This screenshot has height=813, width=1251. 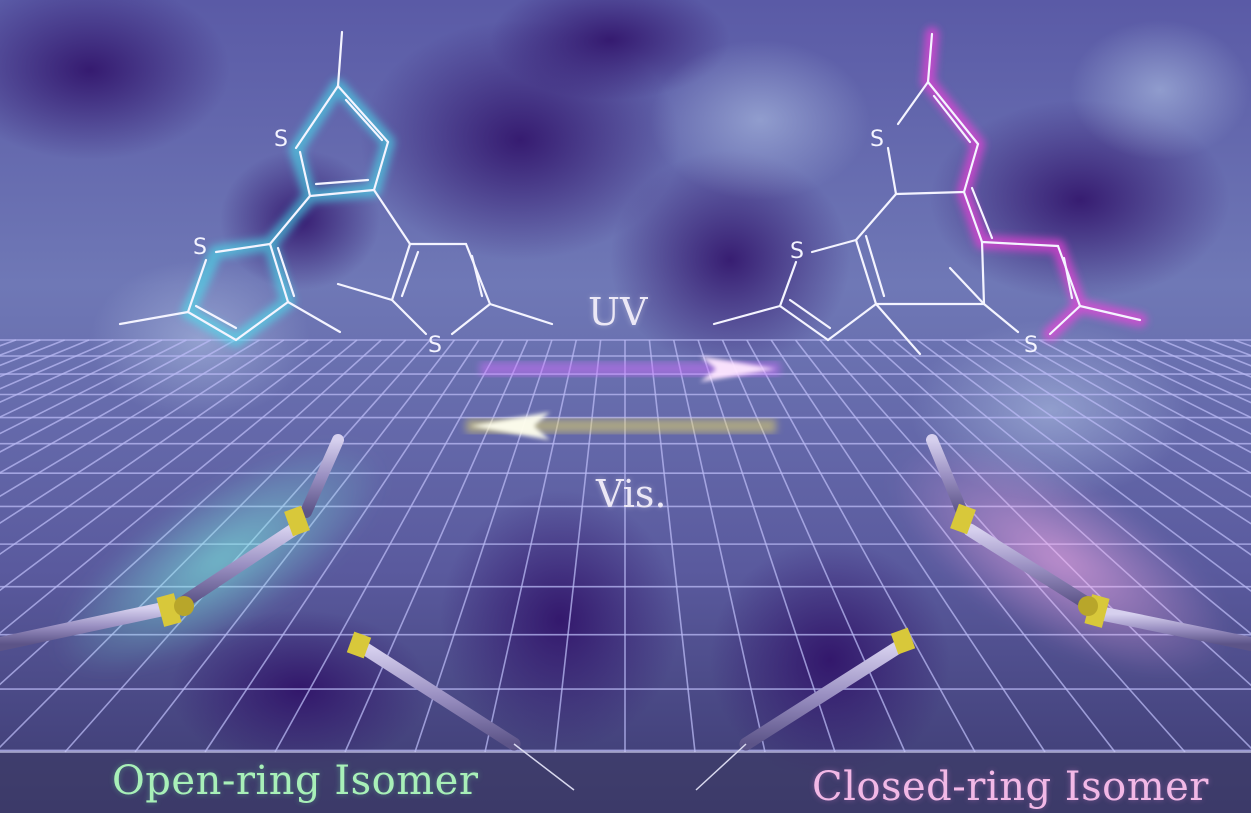 I want to click on uv-label: UV, so click(x=618, y=312).